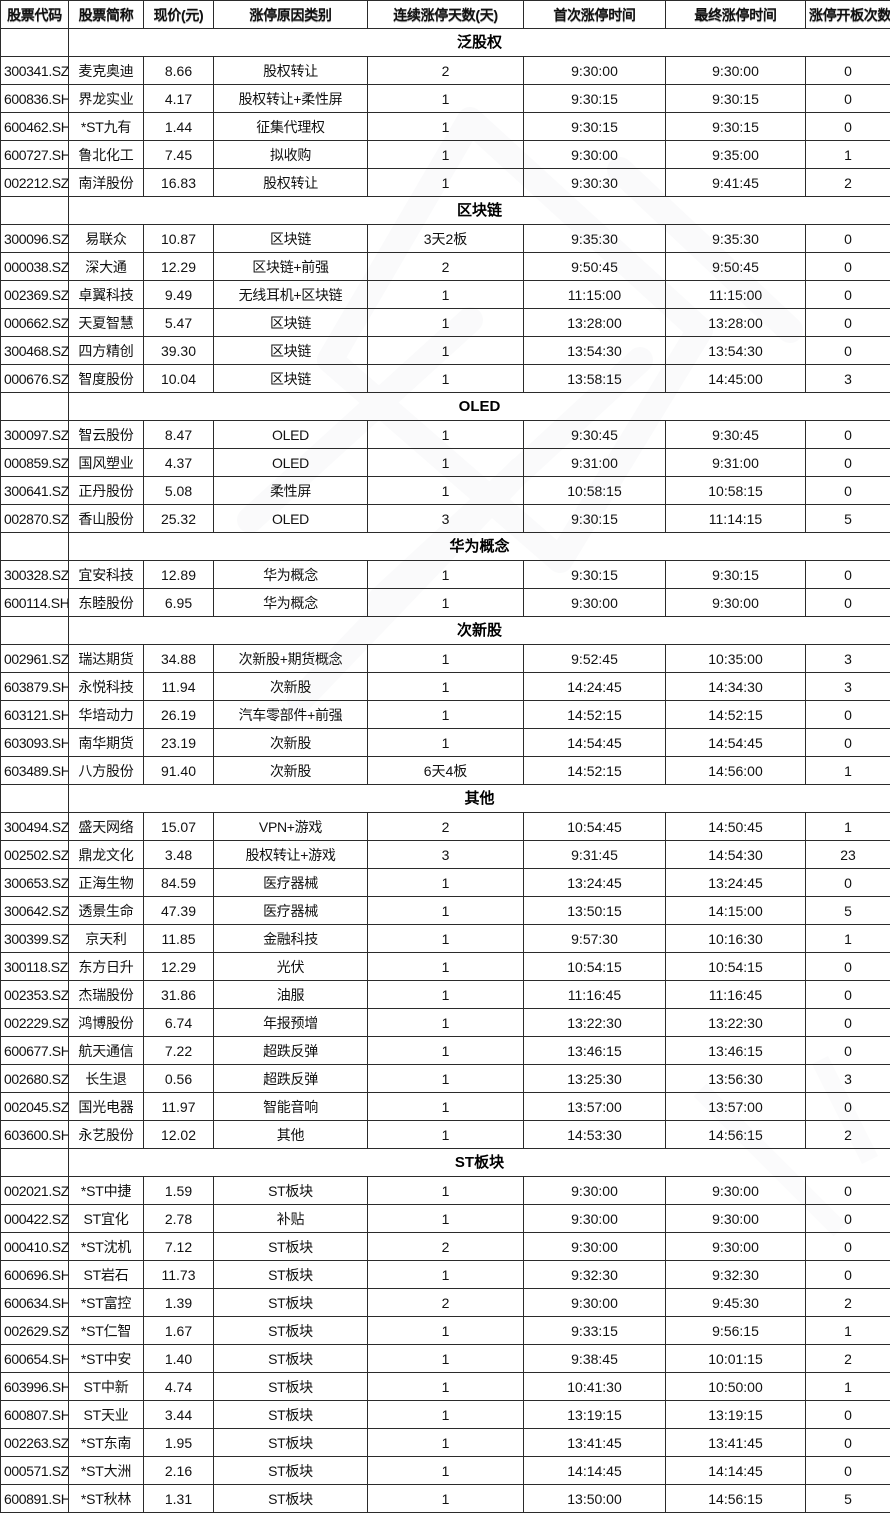 This screenshot has height=1513, width=890. What do you see at coordinates (595, 183) in the screenshot?
I see `cell-first-limit-time: 9:30:30` at bounding box center [595, 183].